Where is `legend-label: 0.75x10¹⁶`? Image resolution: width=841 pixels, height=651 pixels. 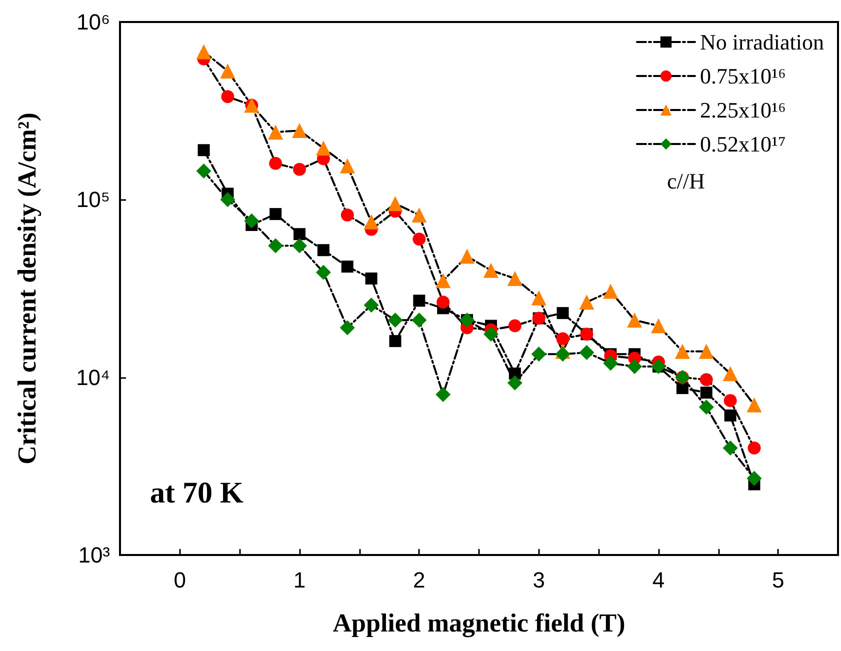
legend-label: 0.75x10¹⁶ is located at coordinates (743, 76).